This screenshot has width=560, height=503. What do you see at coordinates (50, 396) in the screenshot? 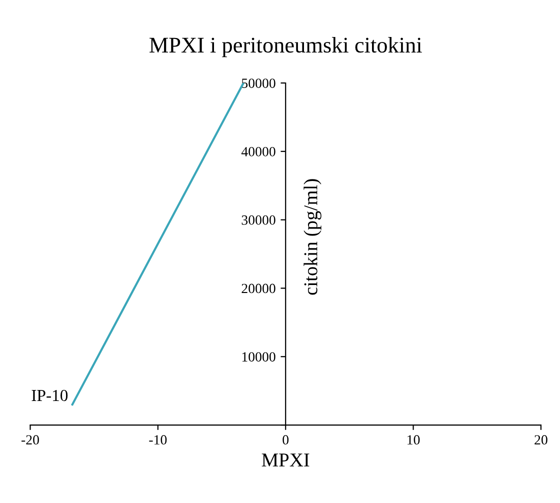
I see `annotation: IP-10` at bounding box center [50, 396].